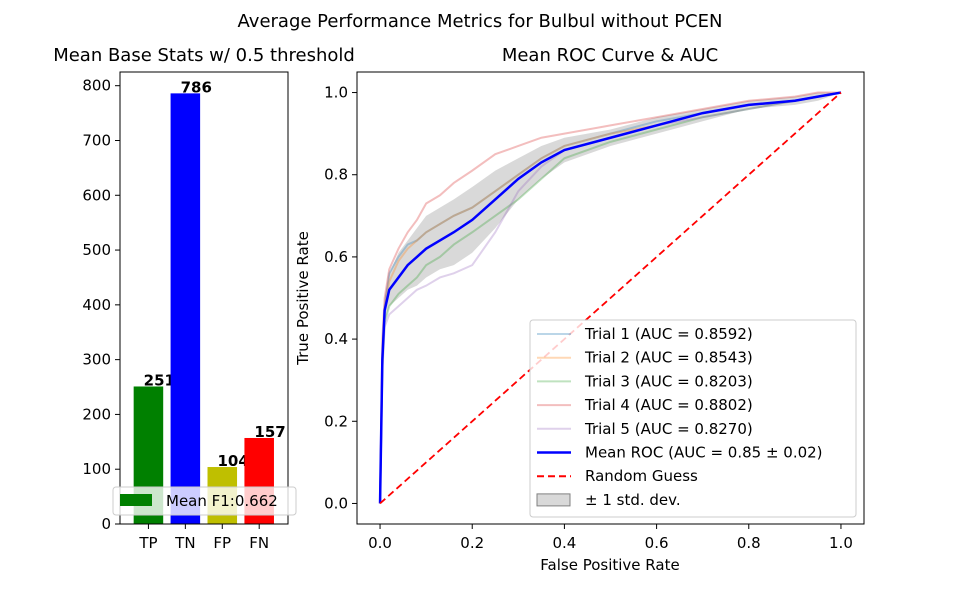 The width and height of the screenshot is (960, 600). Describe the element at coordinates (203, 538) in the screenshot. I see `bar-x-axis: TP TN FP FN` at that location.